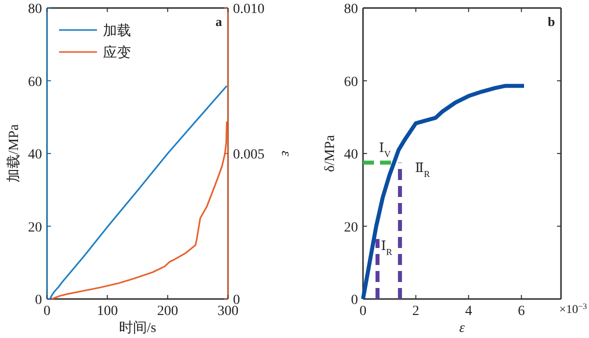  Describe the element at coordinates (219, 21) in the screenshot. I see `annotation: a` at that location.